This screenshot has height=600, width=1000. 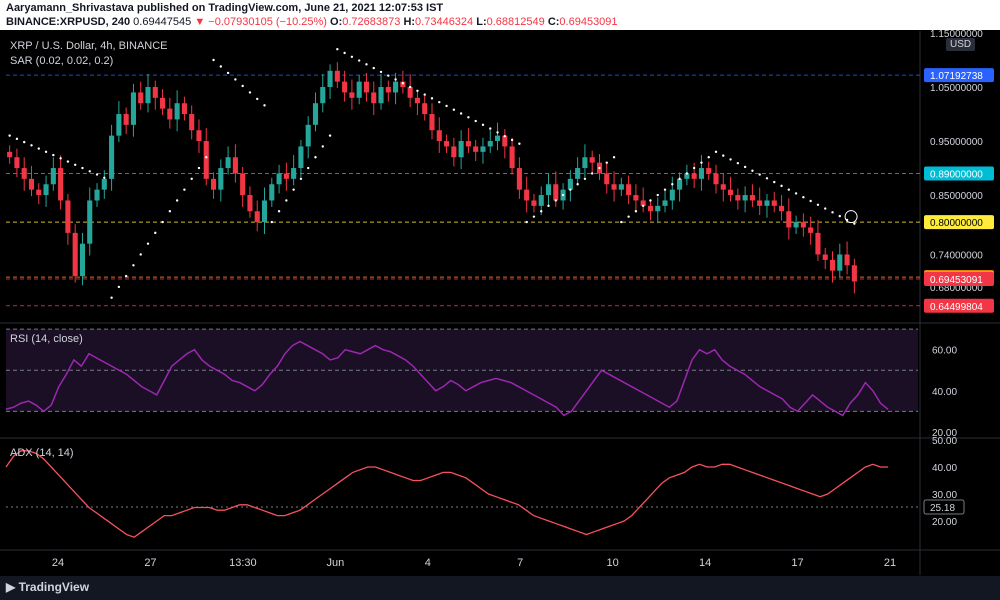 What do you see at coordinates (890, 563) in the screenshot?
I see `time-tick-label: 21` at bounding box center [890, 563].